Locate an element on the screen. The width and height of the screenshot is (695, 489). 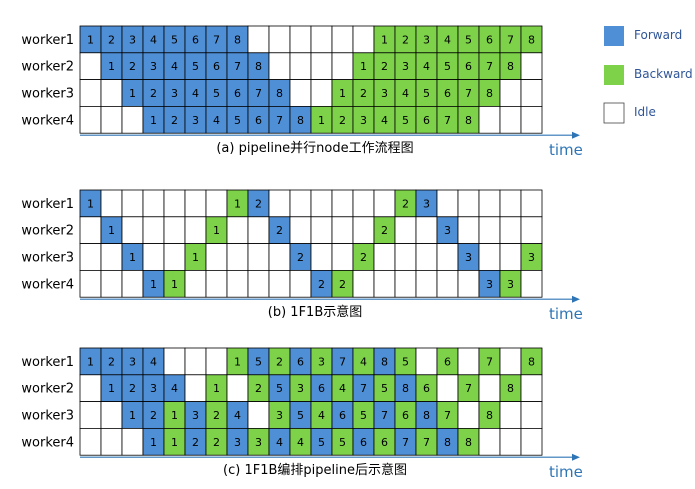
worker-row: worker2 1 1 2 2 3 is located at coordinates (282, 230).